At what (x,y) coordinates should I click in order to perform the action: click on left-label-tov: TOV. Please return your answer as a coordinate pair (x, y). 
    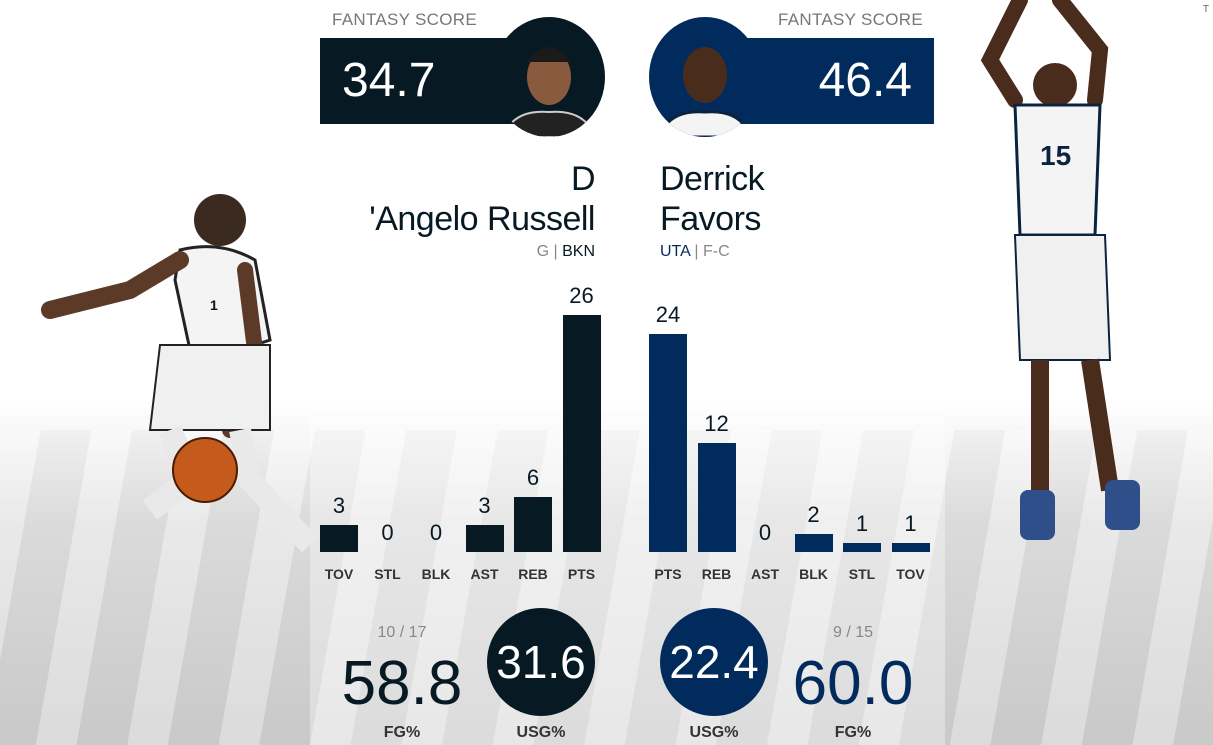
    Looking at the image, I should click on (339, 574).